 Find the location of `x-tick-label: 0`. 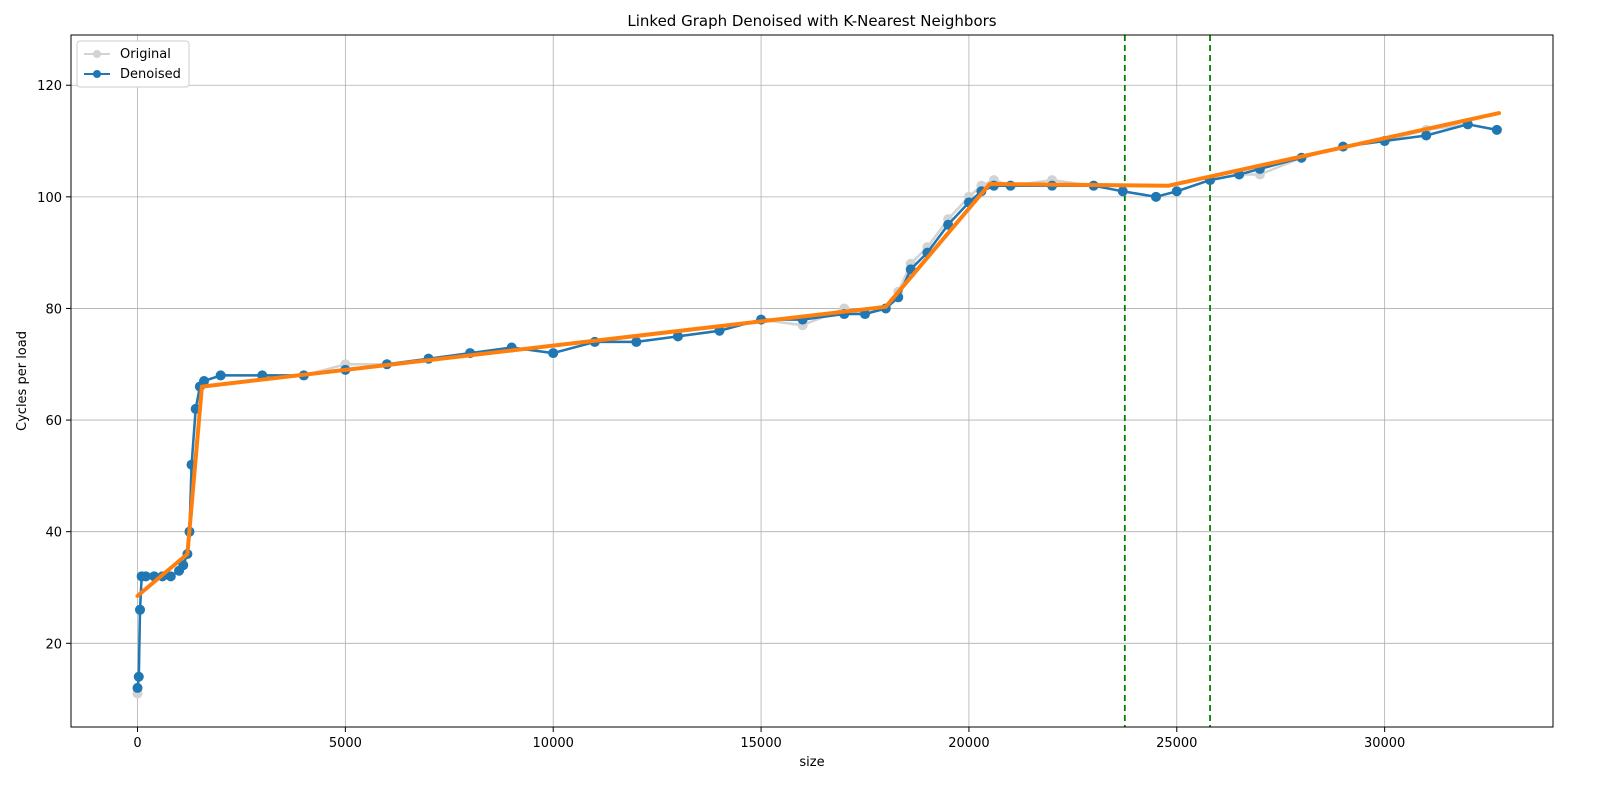

x-tick-label: 0 is located at coordinates (137, 743).